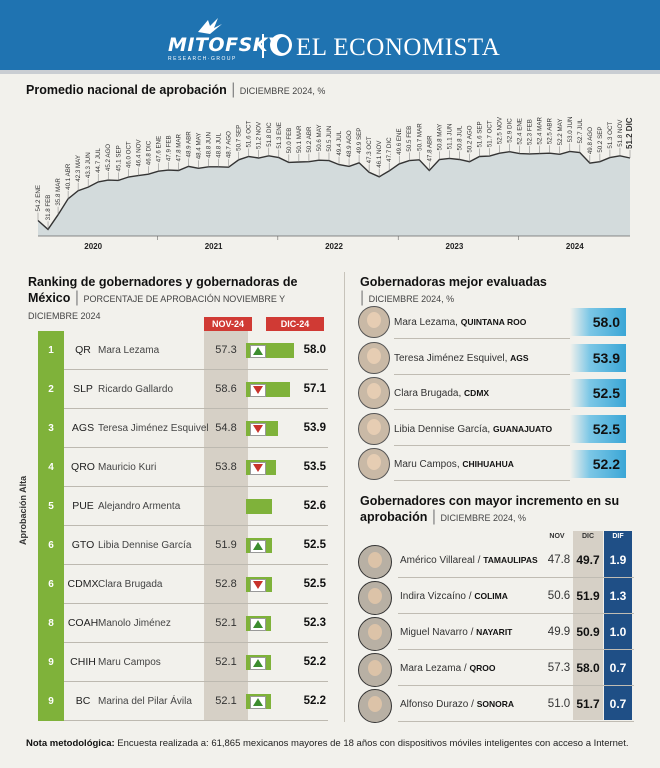 Image resolution: width=660 pixels, height=768 pixels. Describe the element at coordinates (51, 506) in the screenshot. I see `ranking-position: 5` at that location.